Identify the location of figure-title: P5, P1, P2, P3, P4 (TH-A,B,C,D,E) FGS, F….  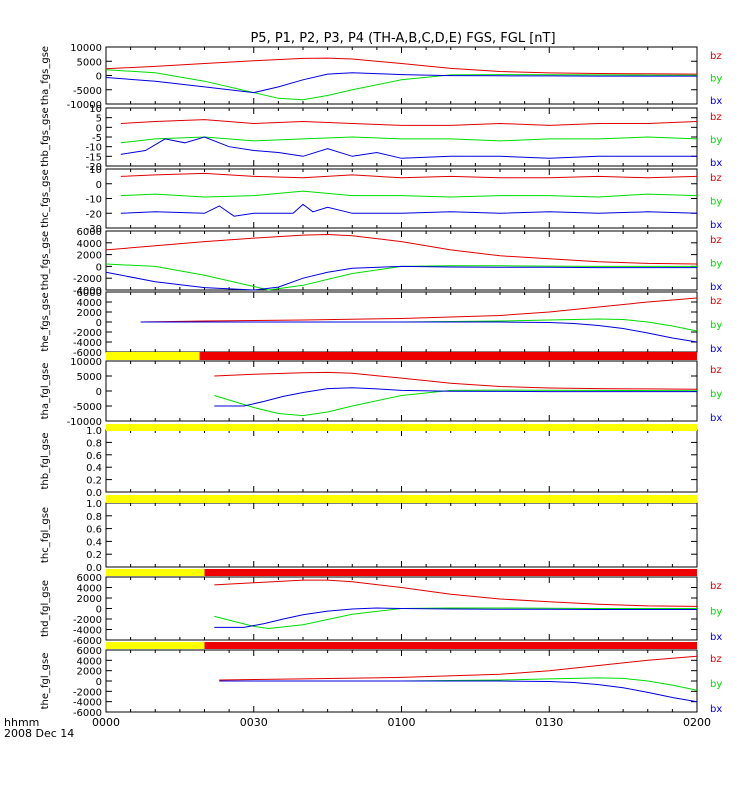
(402, 38).